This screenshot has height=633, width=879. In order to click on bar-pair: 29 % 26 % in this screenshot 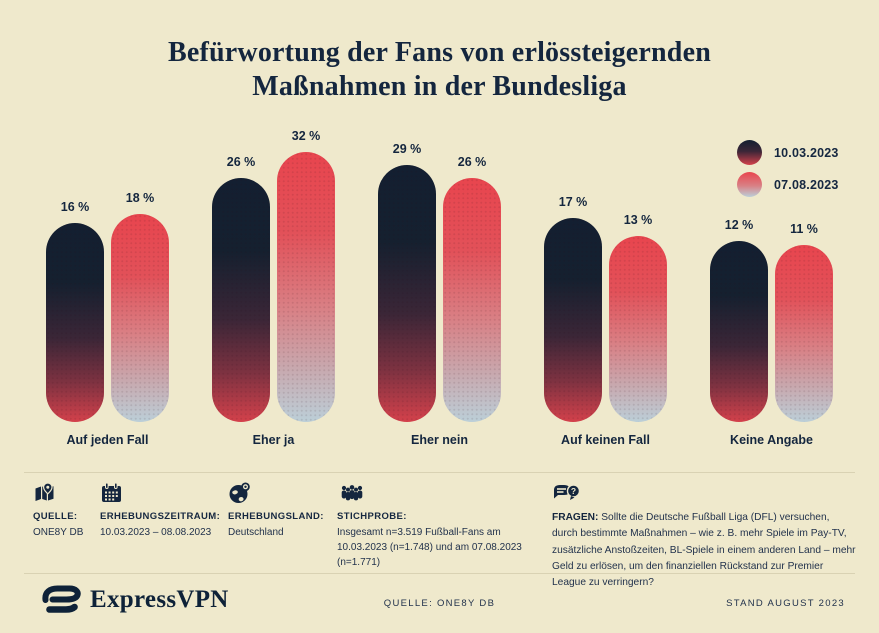, I will do `click(439, 272)`.